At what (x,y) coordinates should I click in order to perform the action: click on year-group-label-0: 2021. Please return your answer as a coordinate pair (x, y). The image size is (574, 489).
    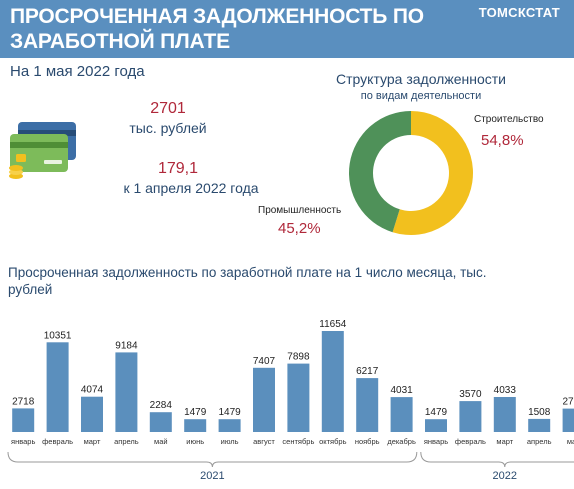
    Looking at the image, I should click on (212, 476).